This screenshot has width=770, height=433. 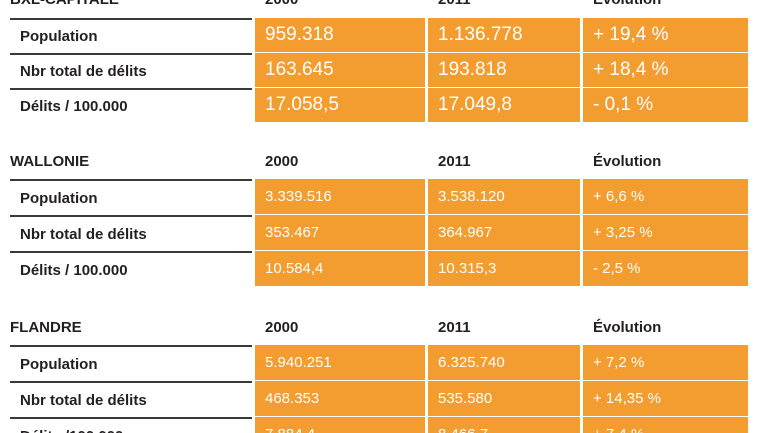 I want to click on row-label: Délits /100.000, so click(x=131, y=425).